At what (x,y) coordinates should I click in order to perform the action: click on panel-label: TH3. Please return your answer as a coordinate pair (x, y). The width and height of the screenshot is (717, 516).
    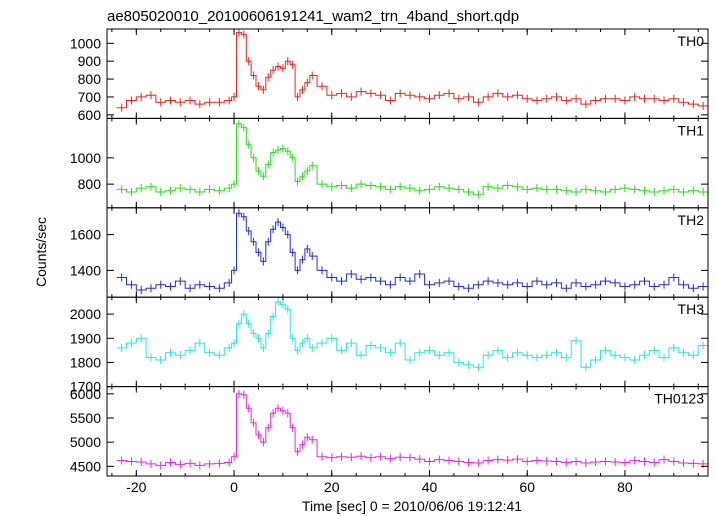
    Looking at the image, I should click on (691, 309).